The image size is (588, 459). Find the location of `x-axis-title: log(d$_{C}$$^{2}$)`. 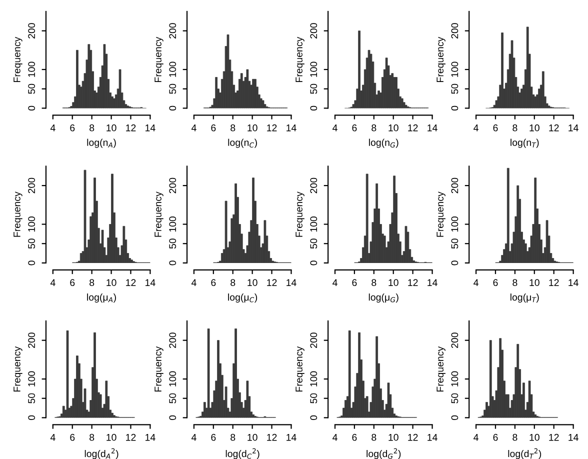

x-axis-title: log(d$_{C}$$^{2}$) is located at coordinates (243, 453).